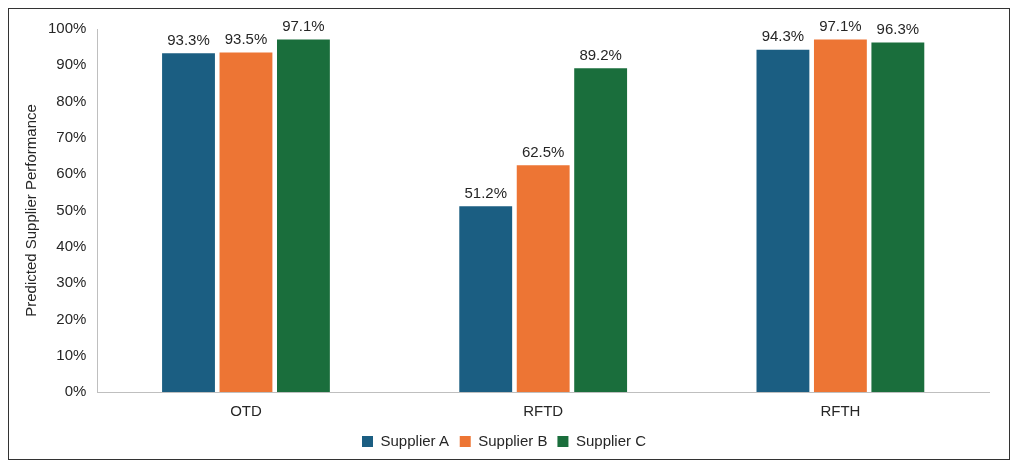 The height and width of the screenshot is (468, 1020). Describe the element at coordinates (71, 100) in the screenshot. I see `y-tick-label: 80%` at that location.